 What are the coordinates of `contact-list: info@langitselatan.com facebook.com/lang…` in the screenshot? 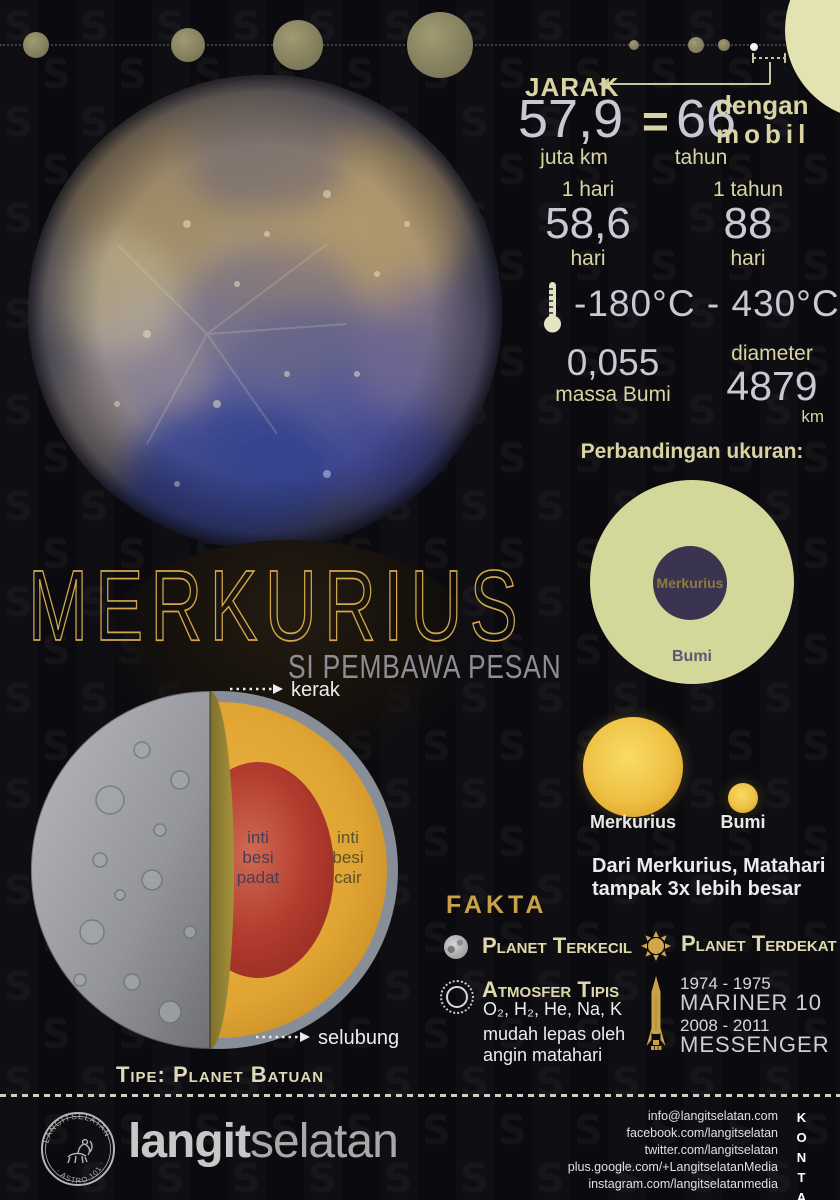 It's located at (673, 1150).